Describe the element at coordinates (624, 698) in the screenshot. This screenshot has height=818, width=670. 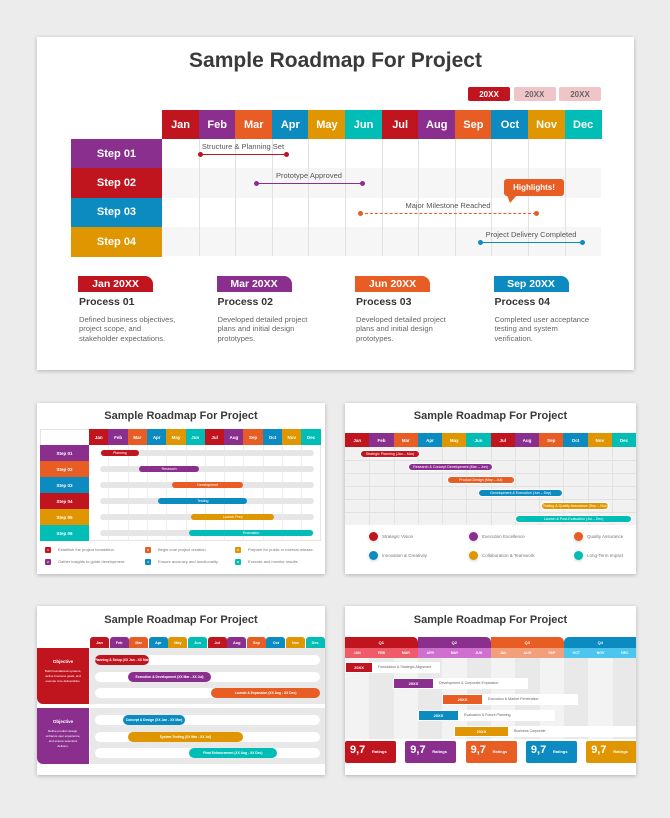
I see `month-column` at that location.